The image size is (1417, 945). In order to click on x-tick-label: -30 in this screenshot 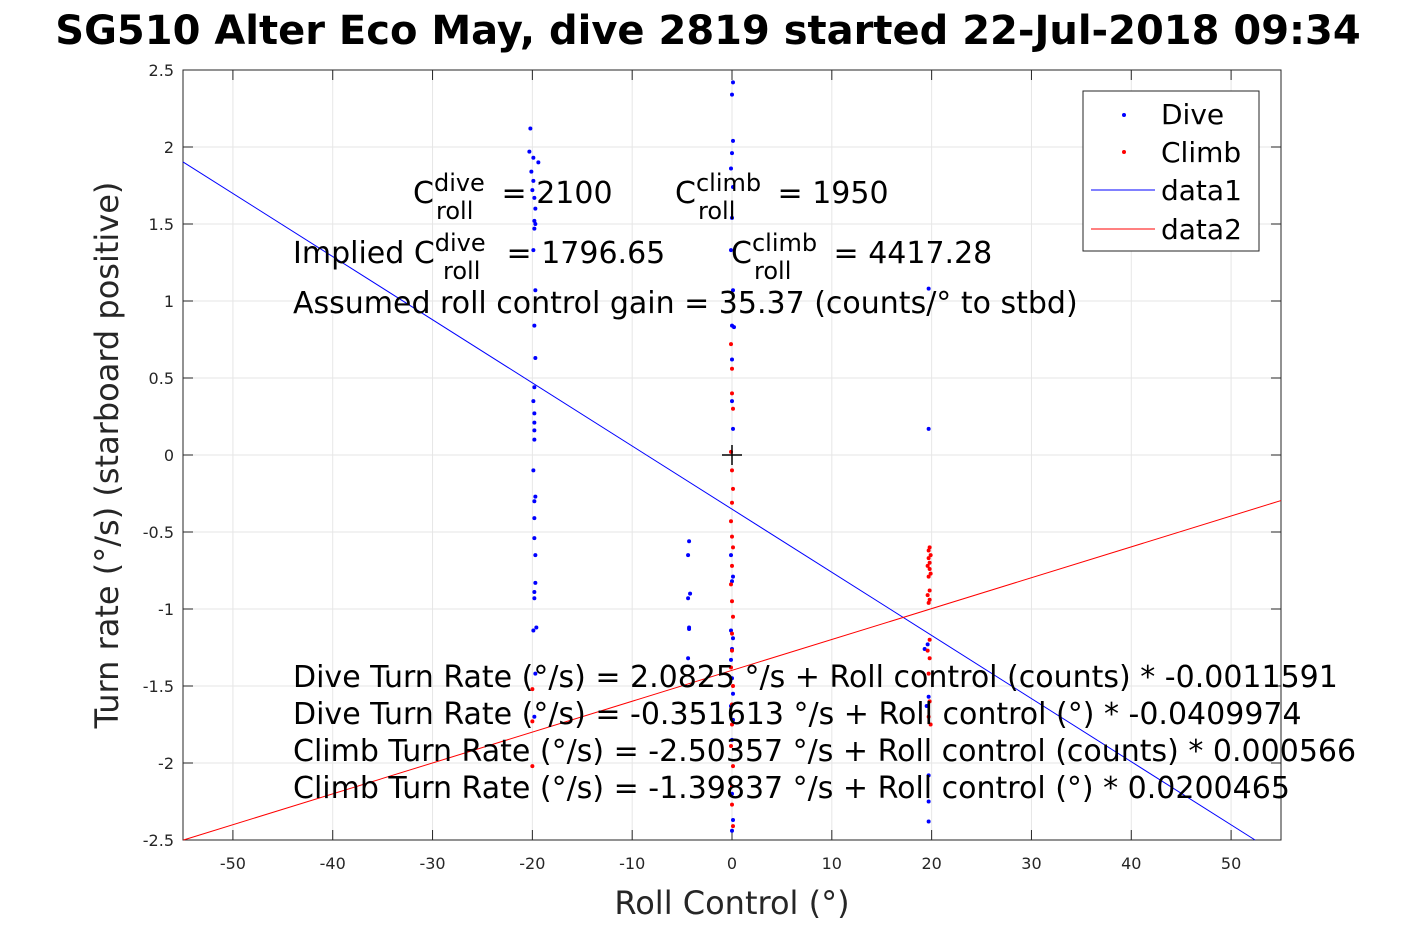, I will do `click(432, 863)`.